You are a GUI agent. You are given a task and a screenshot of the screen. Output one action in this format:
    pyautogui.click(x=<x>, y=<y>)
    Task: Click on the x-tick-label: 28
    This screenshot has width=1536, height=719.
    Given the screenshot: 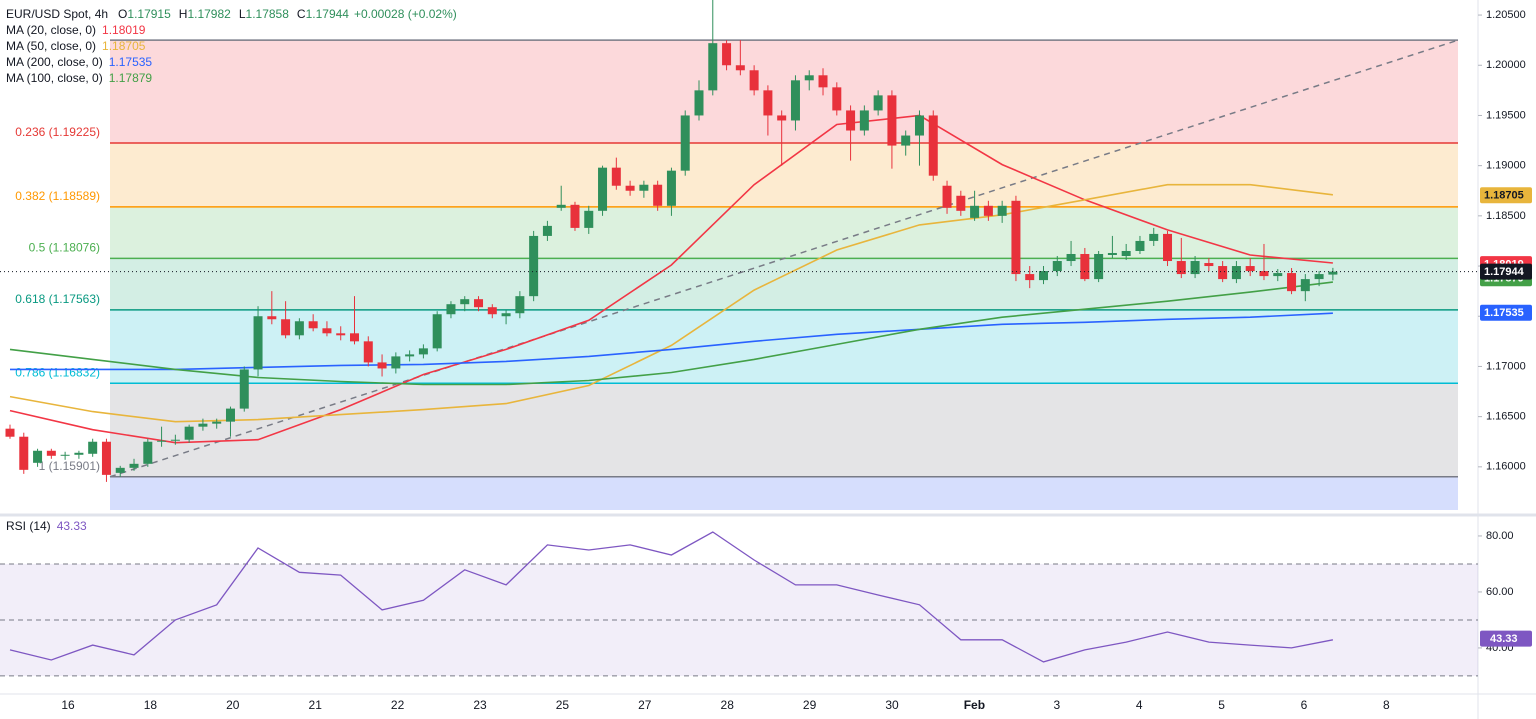 What is the action you would take?
    pyautogui.click(x=728, y=705)
    